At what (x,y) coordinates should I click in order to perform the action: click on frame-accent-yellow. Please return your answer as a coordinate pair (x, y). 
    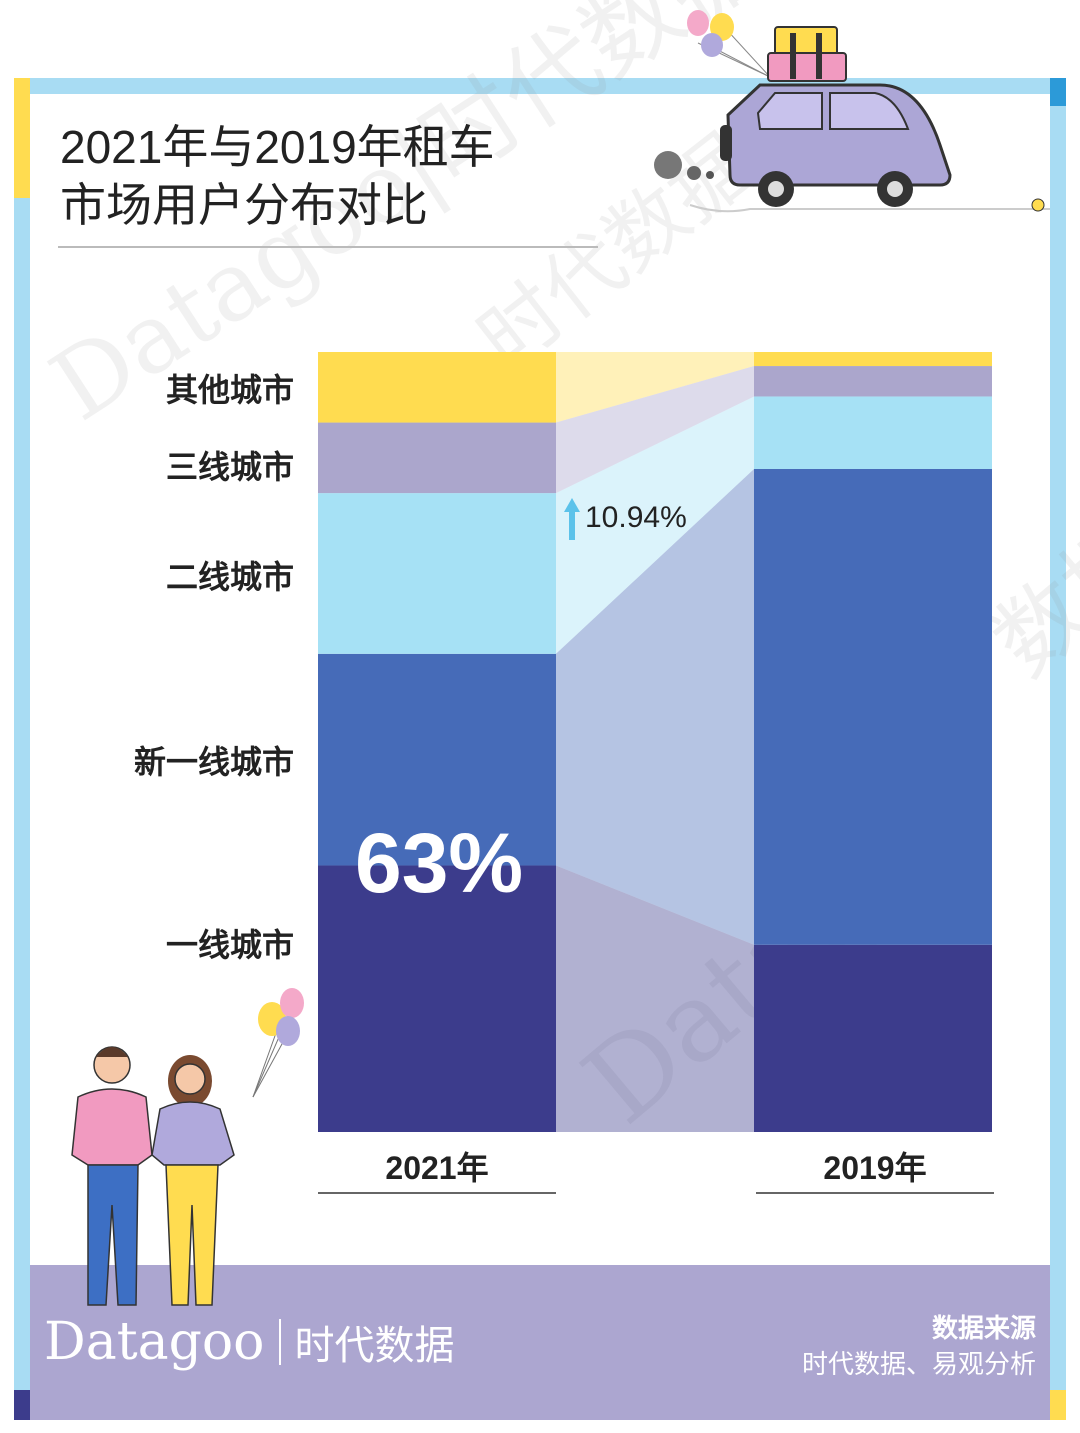
    Looking at the image, I should click on (22, 138).